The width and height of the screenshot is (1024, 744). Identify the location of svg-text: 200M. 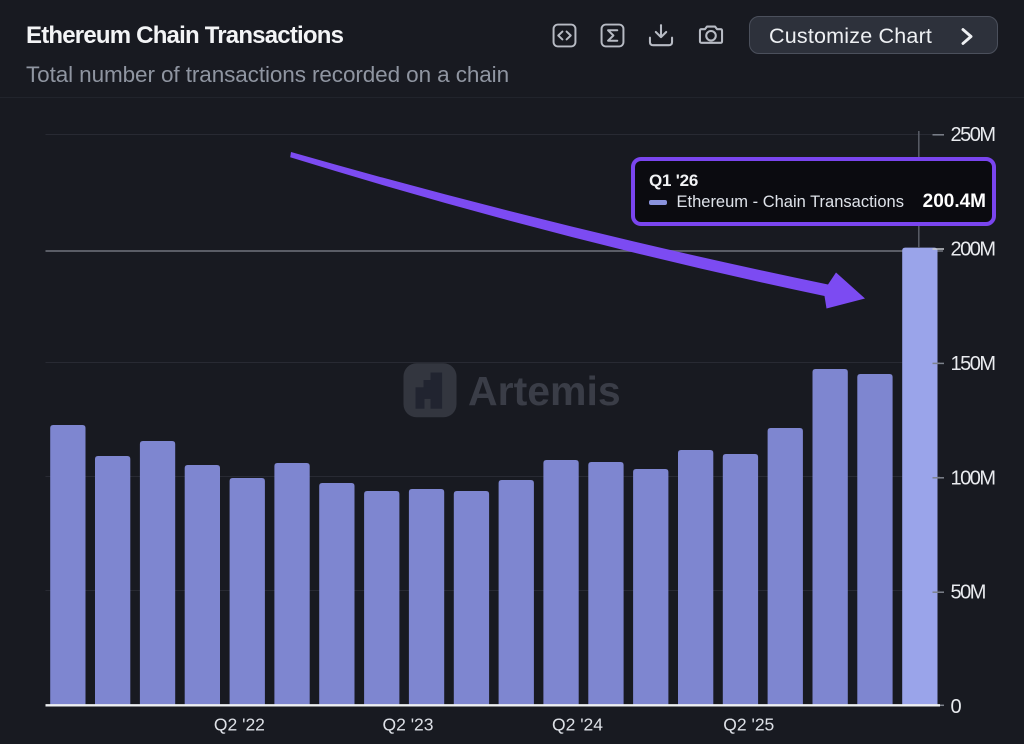
(973, 249).